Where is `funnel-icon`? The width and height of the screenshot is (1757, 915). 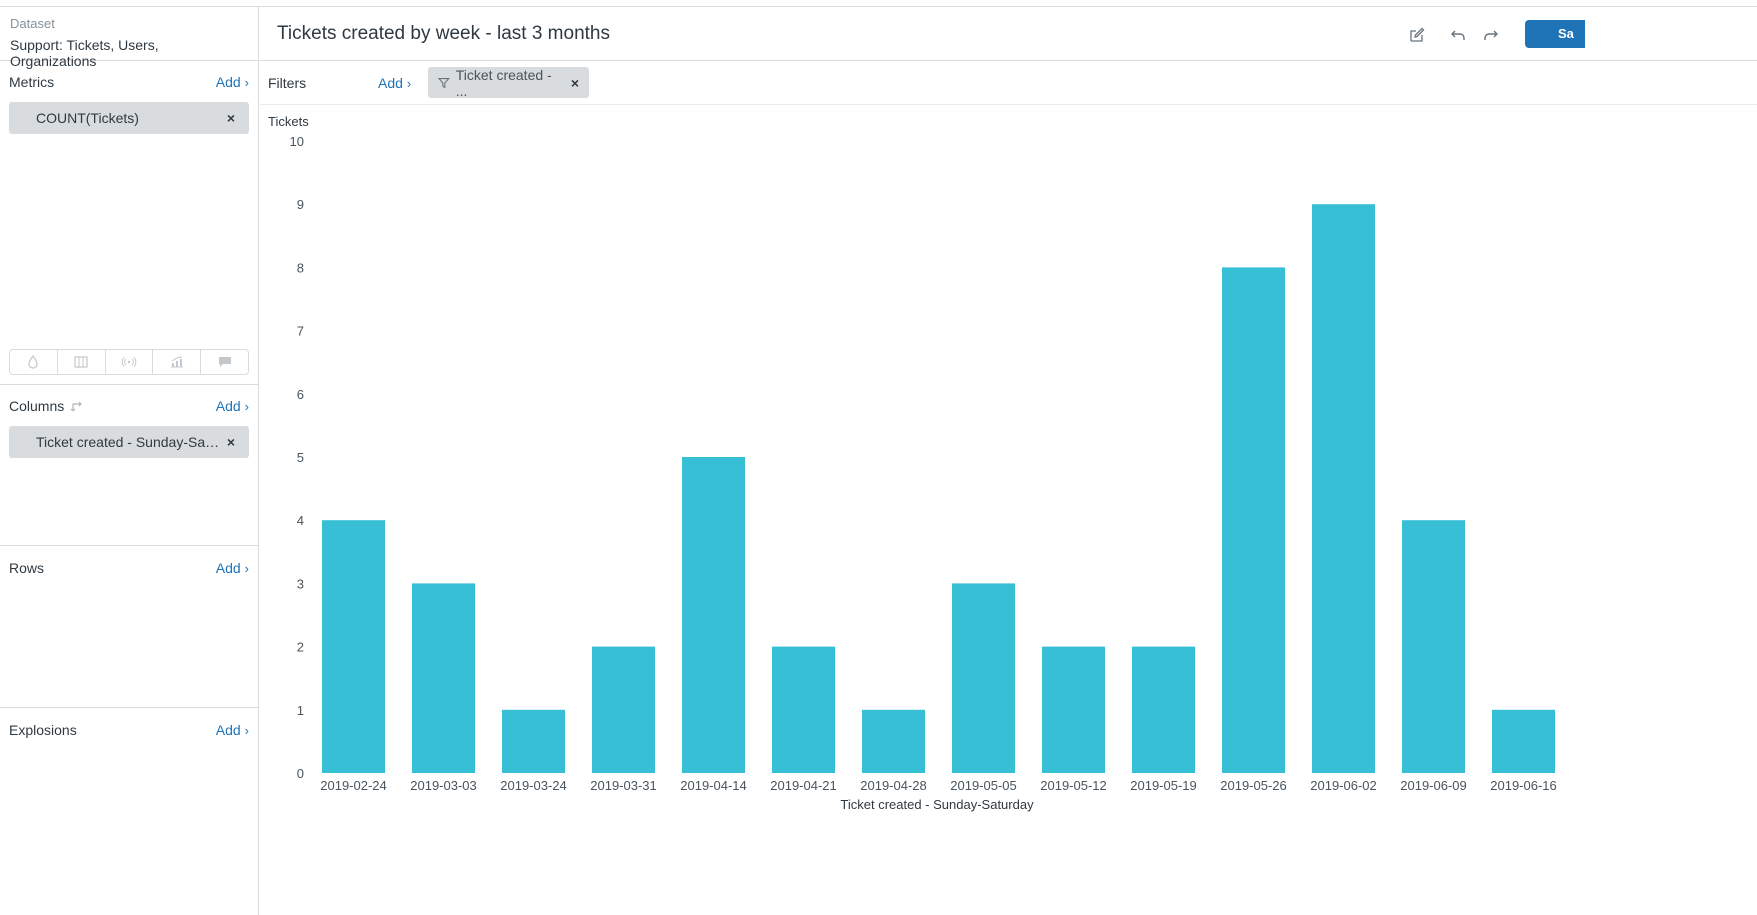 funnel-icon is located at coordinates (444, 82).